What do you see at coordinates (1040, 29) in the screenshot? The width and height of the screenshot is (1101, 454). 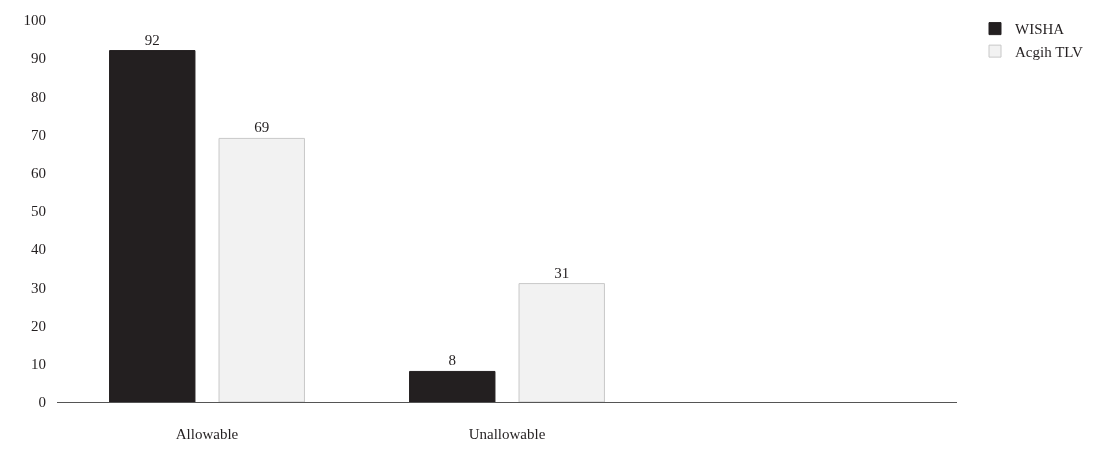 I see `legend-label: WISHA` at bounding box center [1040, 29].